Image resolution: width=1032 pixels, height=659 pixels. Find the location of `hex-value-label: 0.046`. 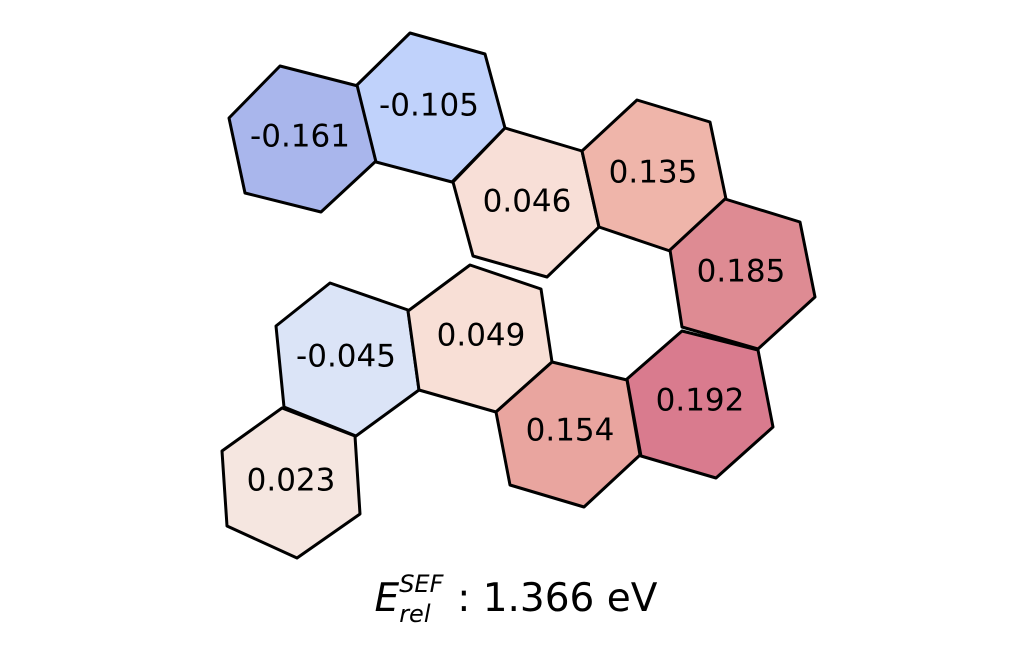

hex-value-label: 0.046 is located at coordinates (527, 202).